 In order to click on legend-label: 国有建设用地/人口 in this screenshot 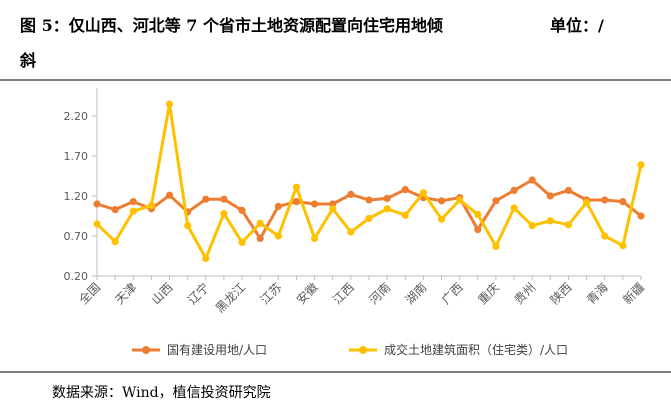, I will do `click(217, 350)`.